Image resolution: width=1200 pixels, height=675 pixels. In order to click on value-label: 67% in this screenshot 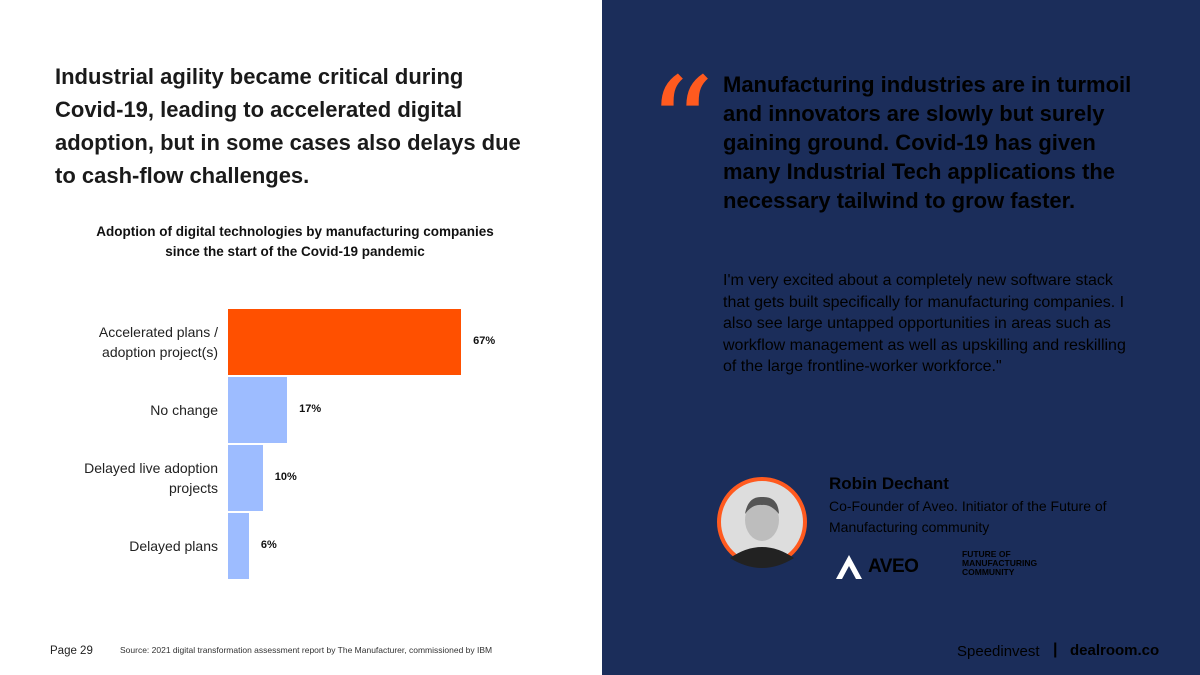, I will do `click(484, 341)`.